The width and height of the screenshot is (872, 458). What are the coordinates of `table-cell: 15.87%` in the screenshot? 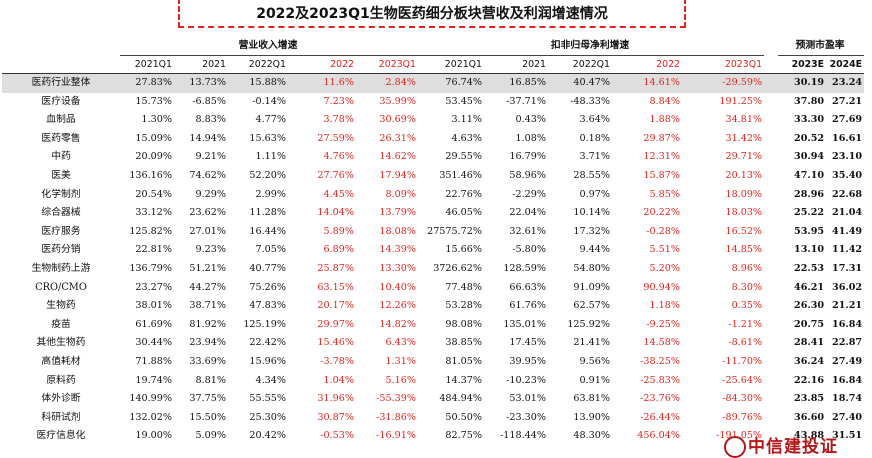 It's located at (661, 175).